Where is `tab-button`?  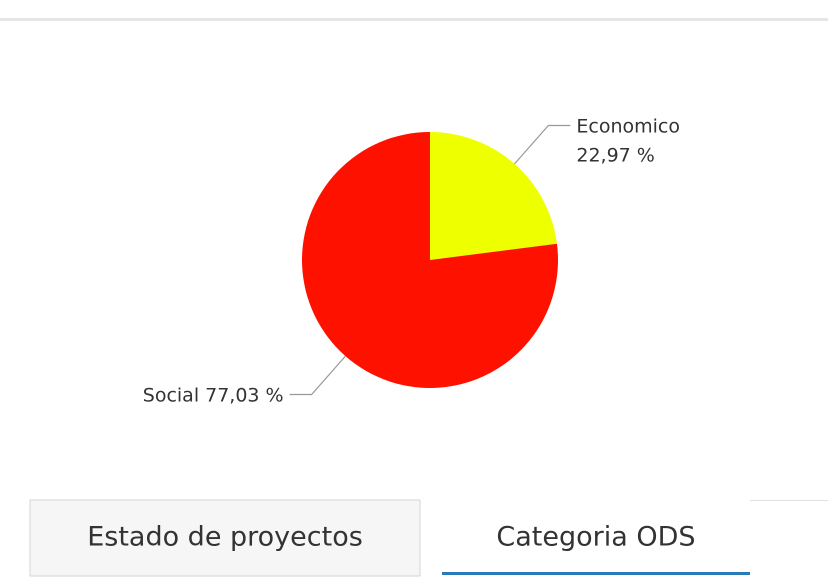 tab-button is located at coordinates (225, 538).